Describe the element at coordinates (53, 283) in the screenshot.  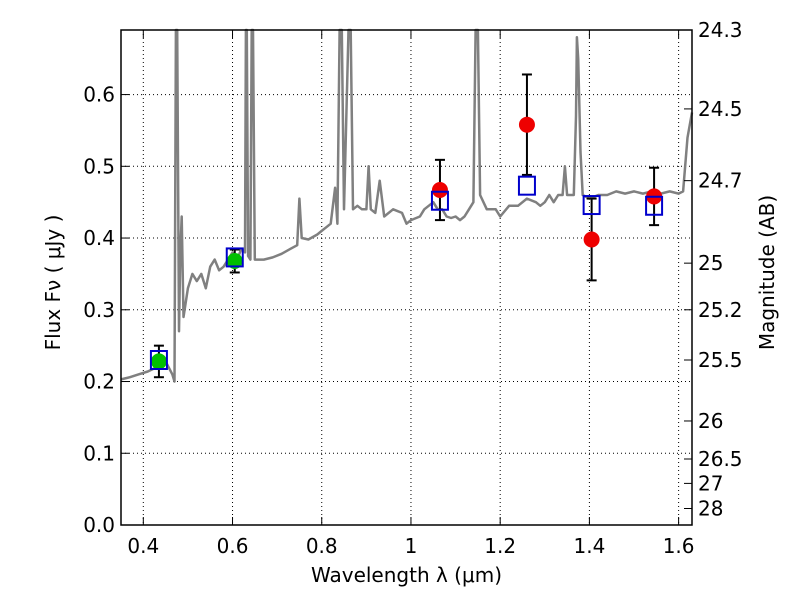
I see `y-axis-label: Flux Fν ( μJy )` at that location.